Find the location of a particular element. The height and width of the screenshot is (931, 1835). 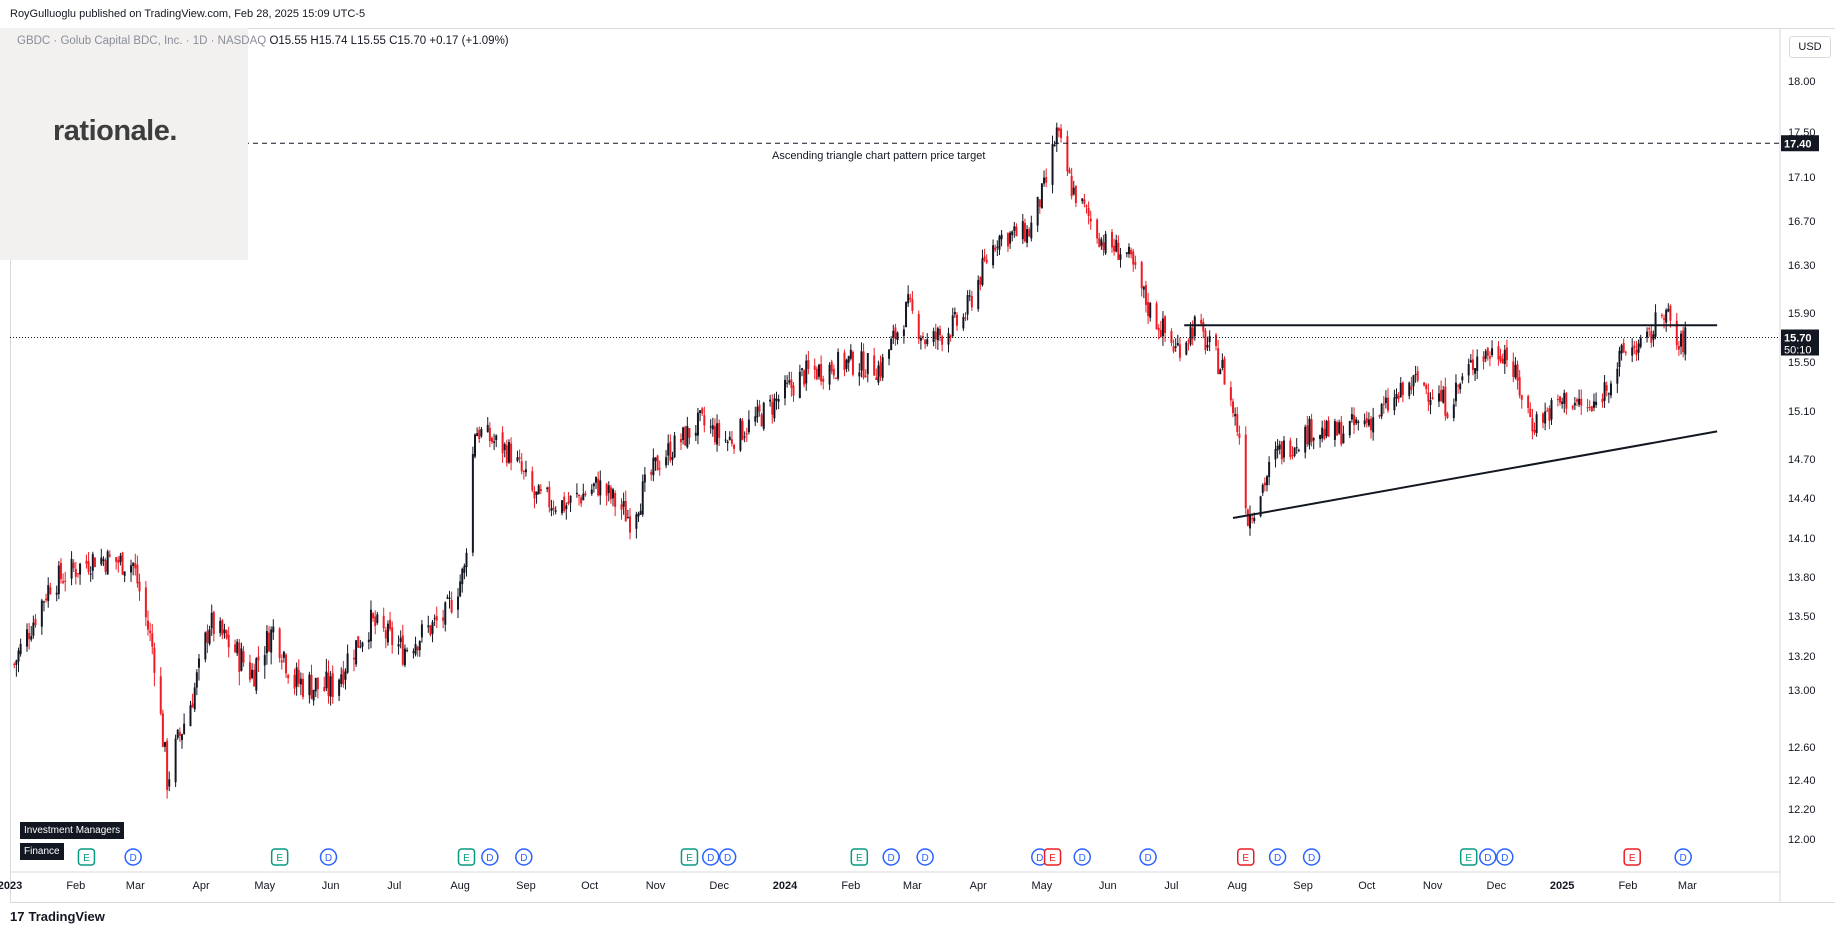

dividend-icon-letter: D is located at coordinates (1487, 858).